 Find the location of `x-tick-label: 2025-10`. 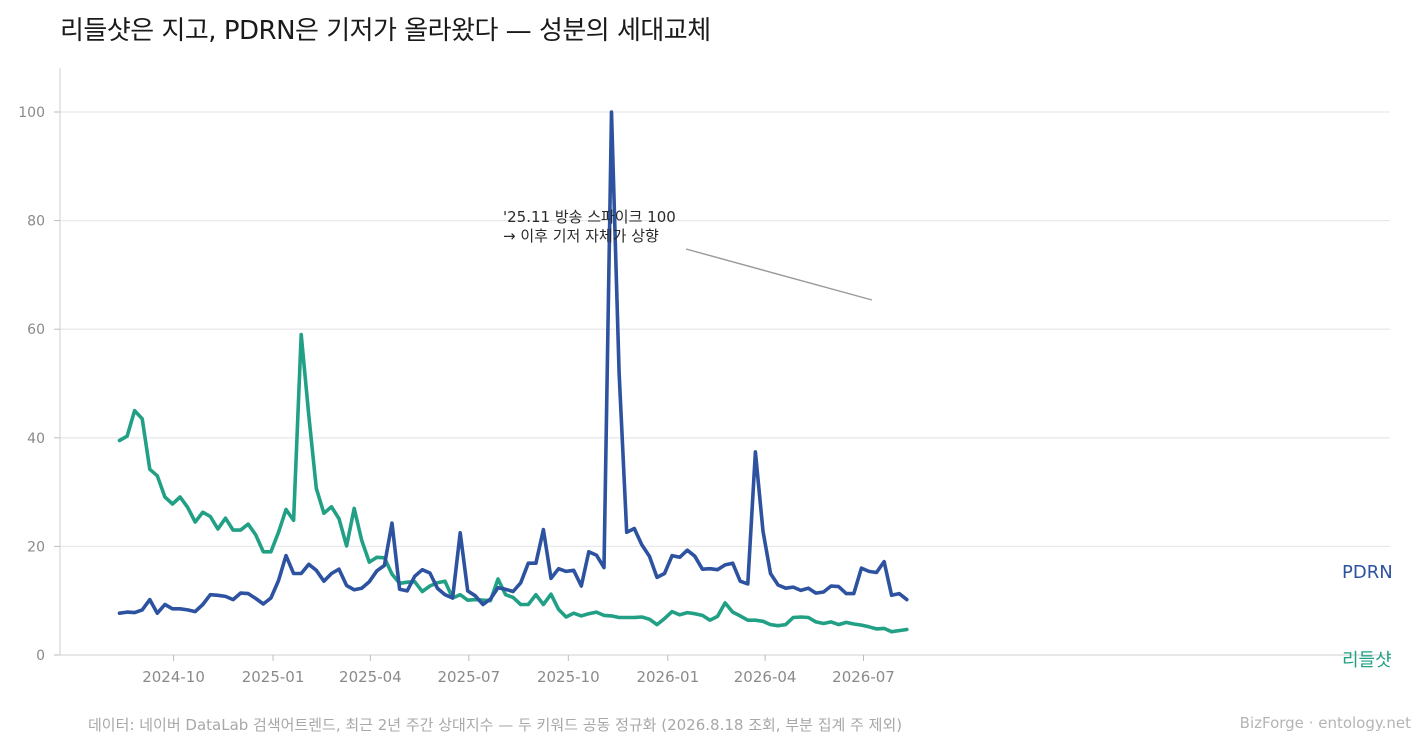

x-tick-label: 2025-10 is located at coordinates (568, 677).